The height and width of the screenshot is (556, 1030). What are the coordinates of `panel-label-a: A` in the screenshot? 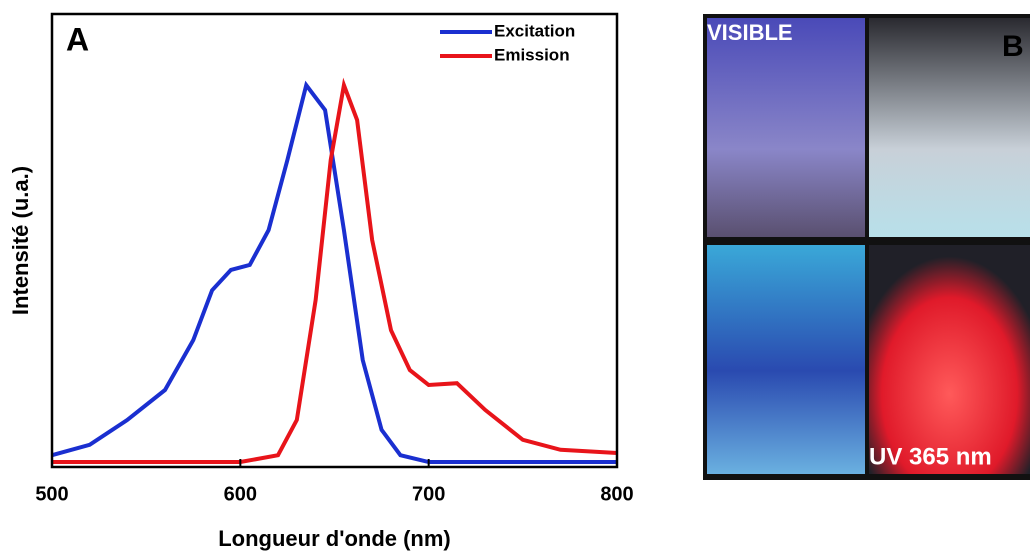 It's located at (77, 39).